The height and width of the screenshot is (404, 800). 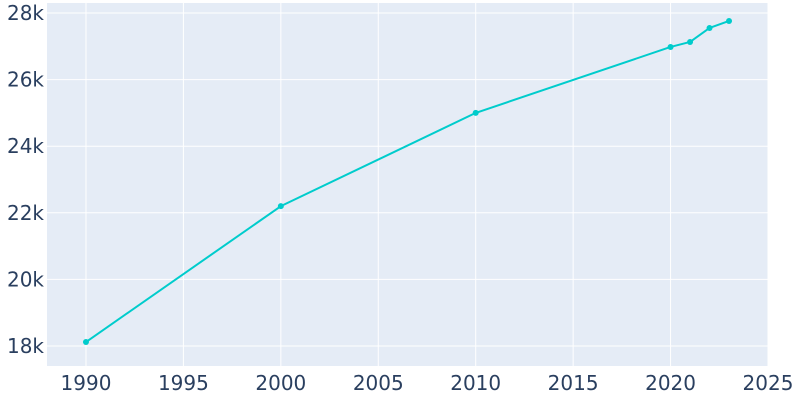 What do you see at coordinates (25, 346) in the screenshot?
I see `y-tick-label: 18k` at bounding box center [25, 346].